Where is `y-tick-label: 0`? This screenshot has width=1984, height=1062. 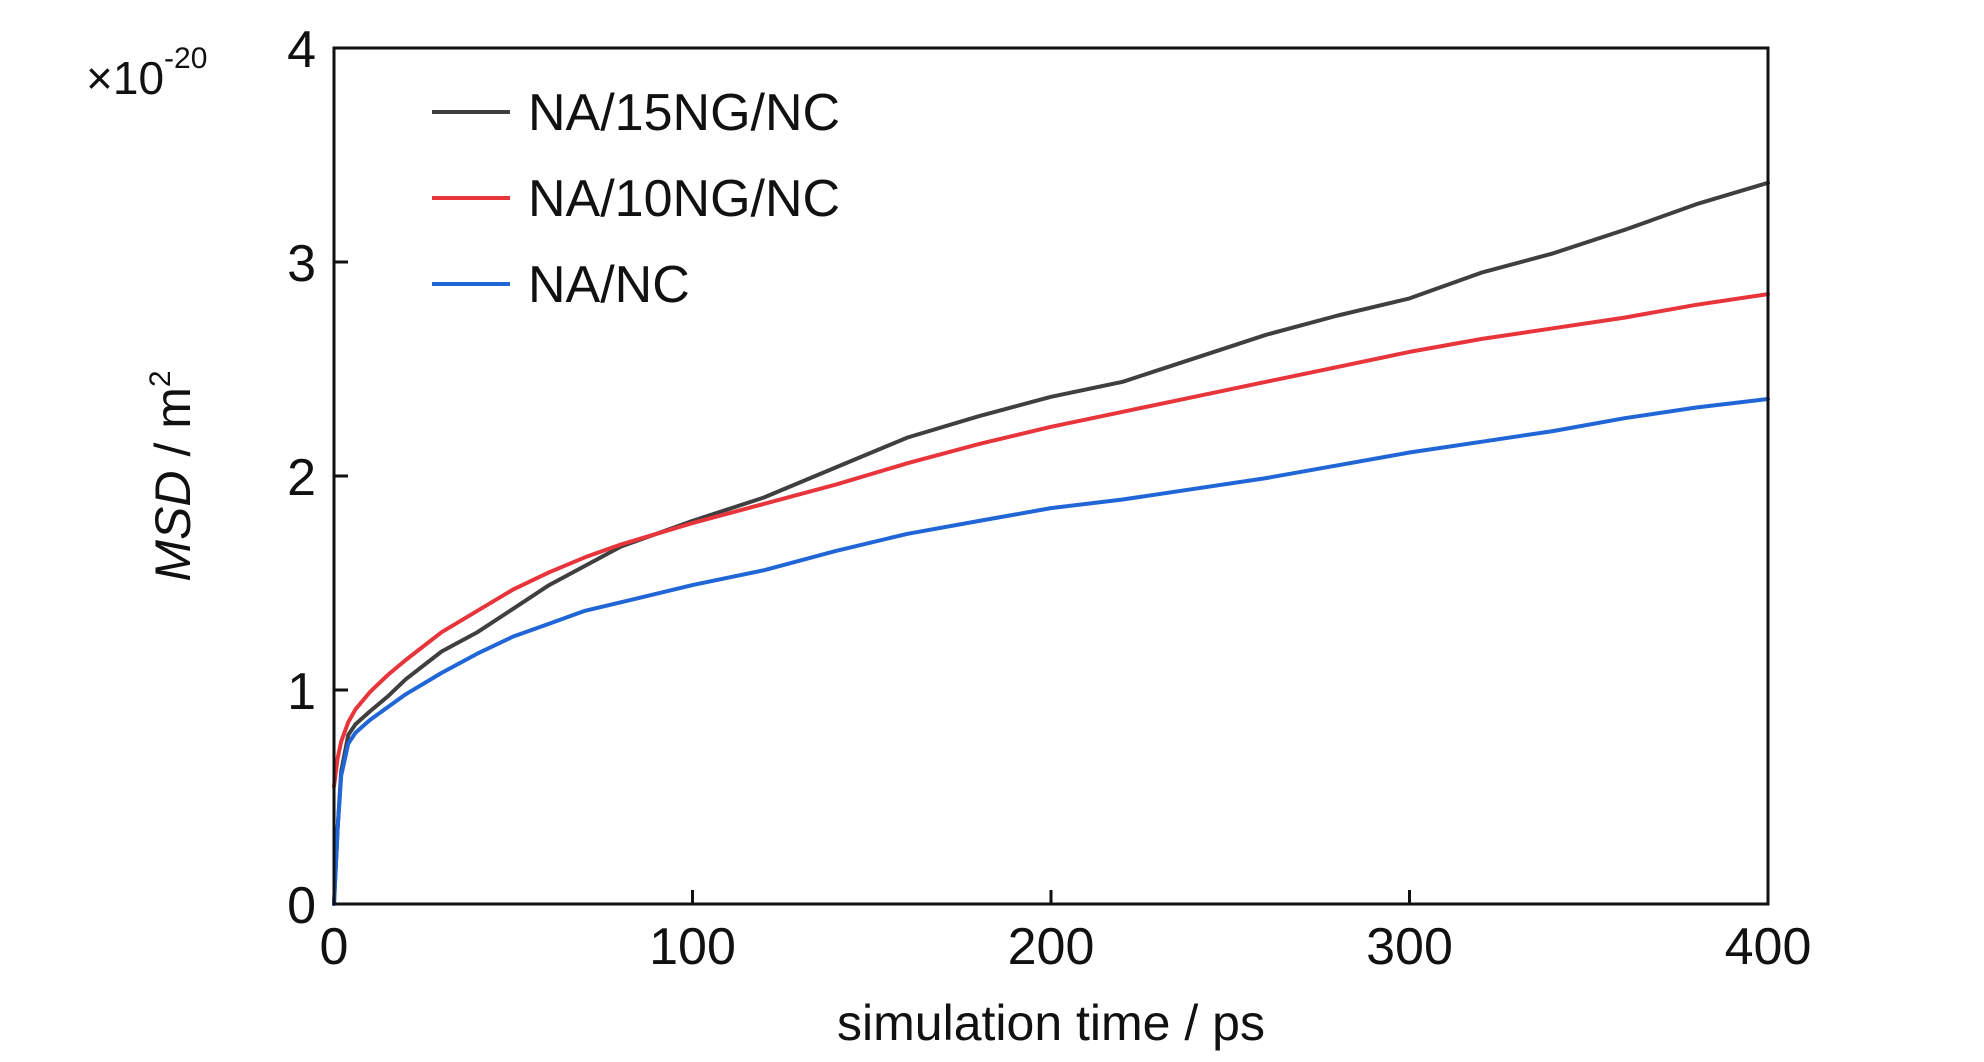 y-tick-label: 0 is located at coordinates (301, 906).